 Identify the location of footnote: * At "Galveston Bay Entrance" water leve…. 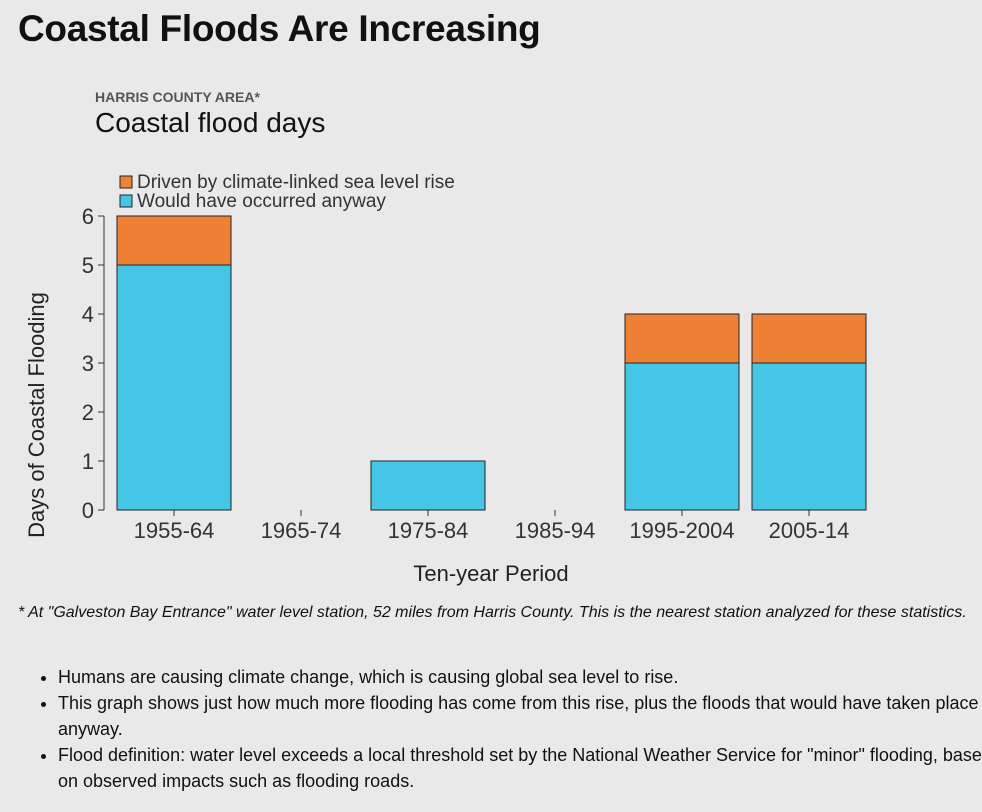
(492, 612).